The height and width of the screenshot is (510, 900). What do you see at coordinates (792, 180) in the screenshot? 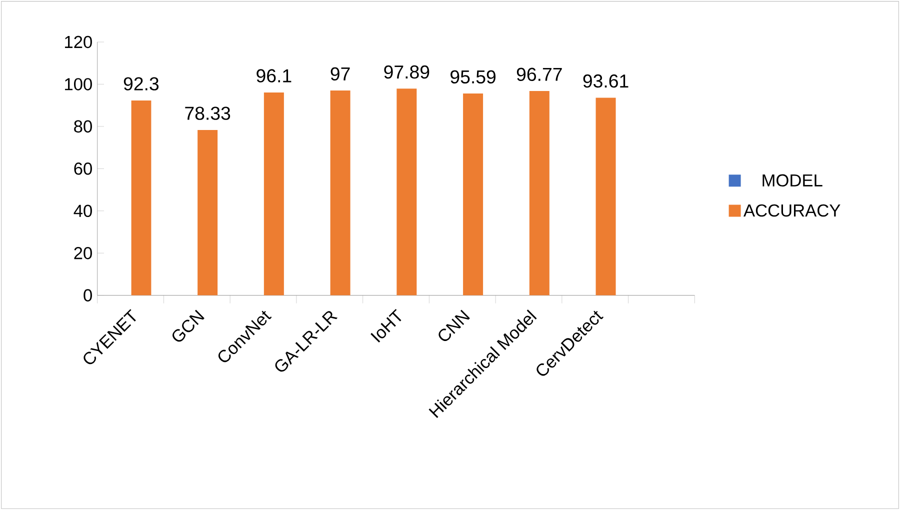
I see `legend-label: MODEL` at bounding box center [792, 180].